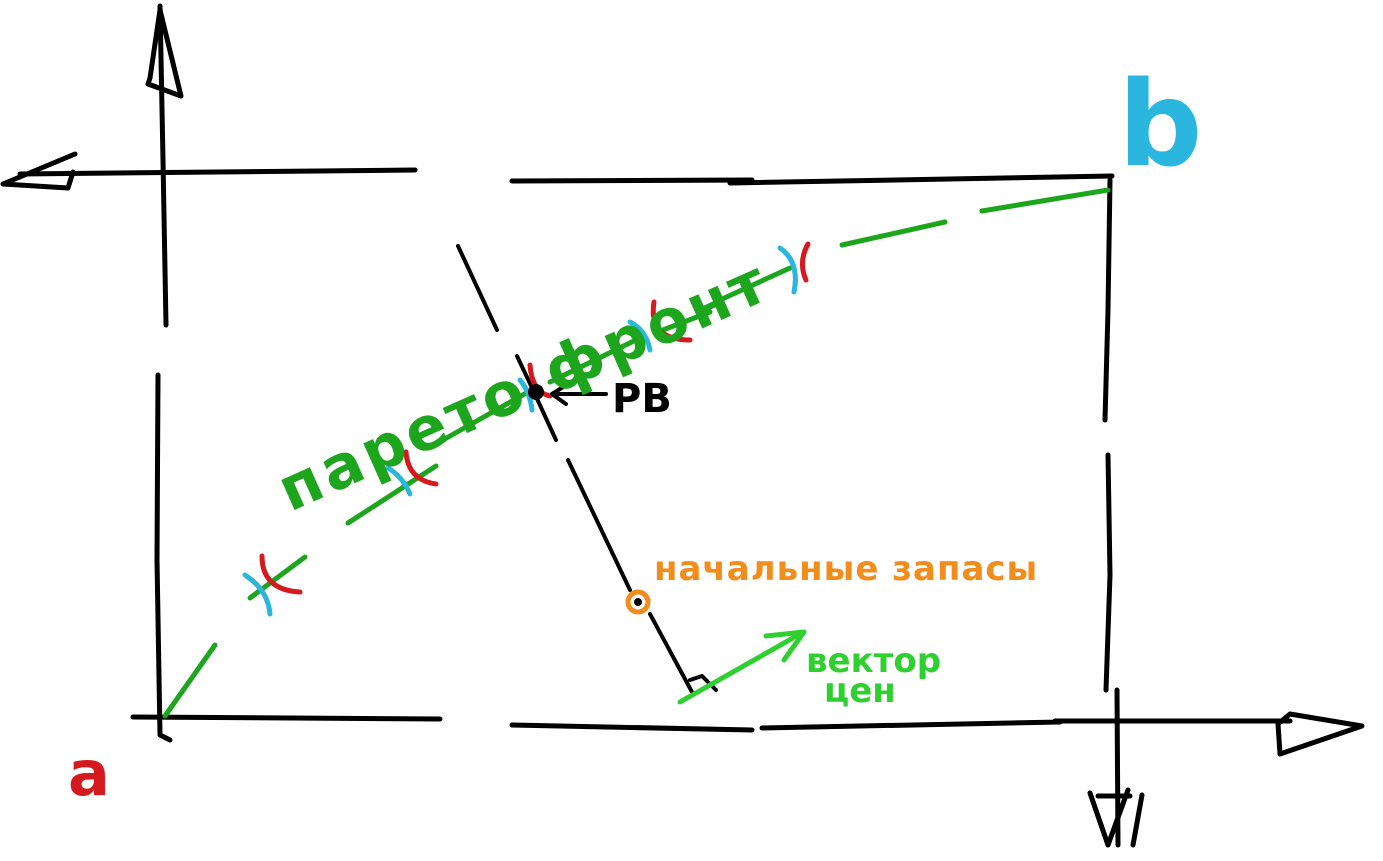  I want to click on equilibrium-point, so click(568, 394).